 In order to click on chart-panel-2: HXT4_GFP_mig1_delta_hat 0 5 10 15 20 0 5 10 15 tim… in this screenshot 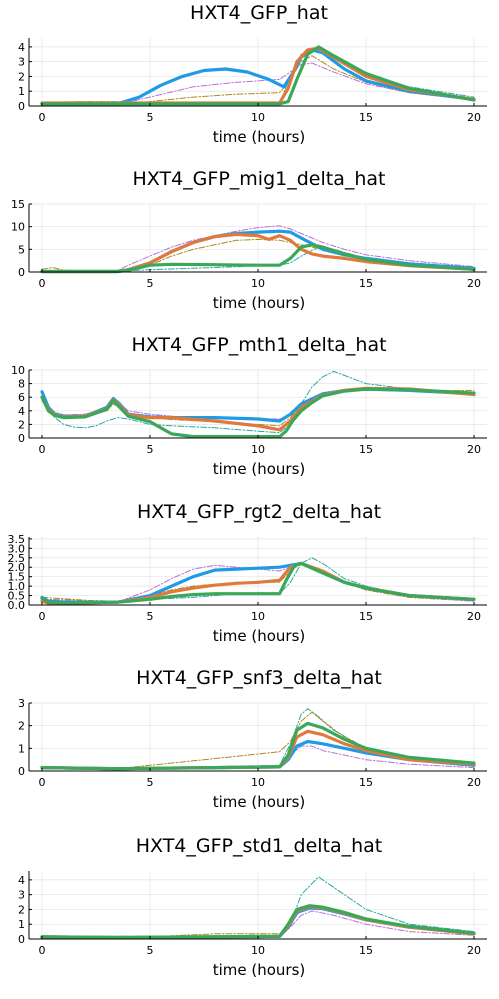, I will do `click(249, 240)`.